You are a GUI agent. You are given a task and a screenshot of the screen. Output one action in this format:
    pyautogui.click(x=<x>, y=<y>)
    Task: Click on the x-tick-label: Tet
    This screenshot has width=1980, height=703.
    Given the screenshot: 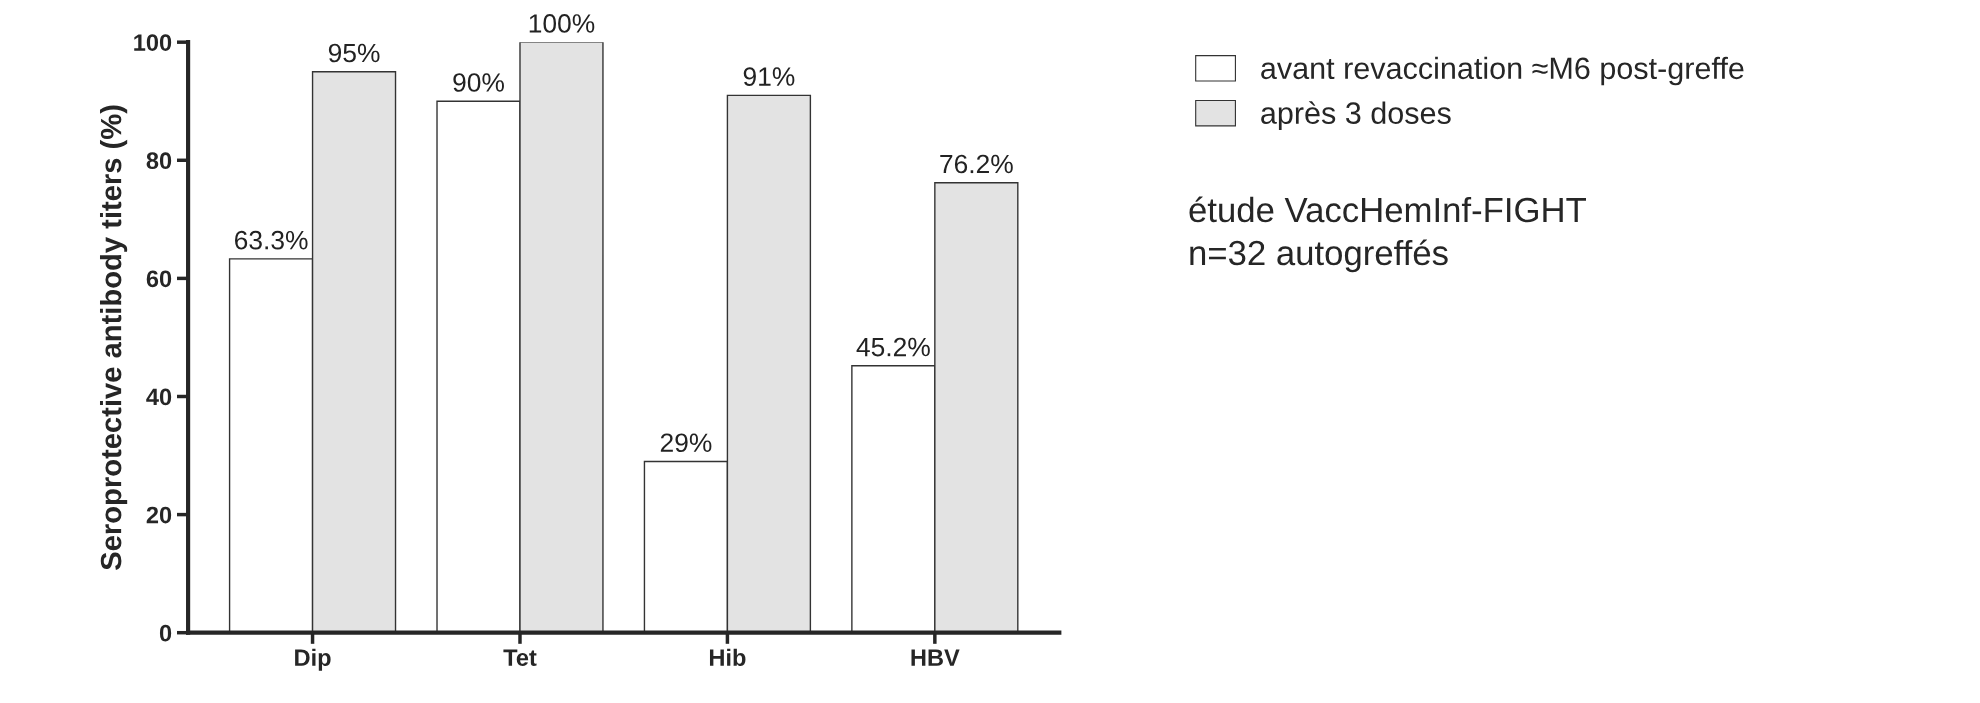 What is the action you would take?
    pyautogui.click(x=520, y=658)
    